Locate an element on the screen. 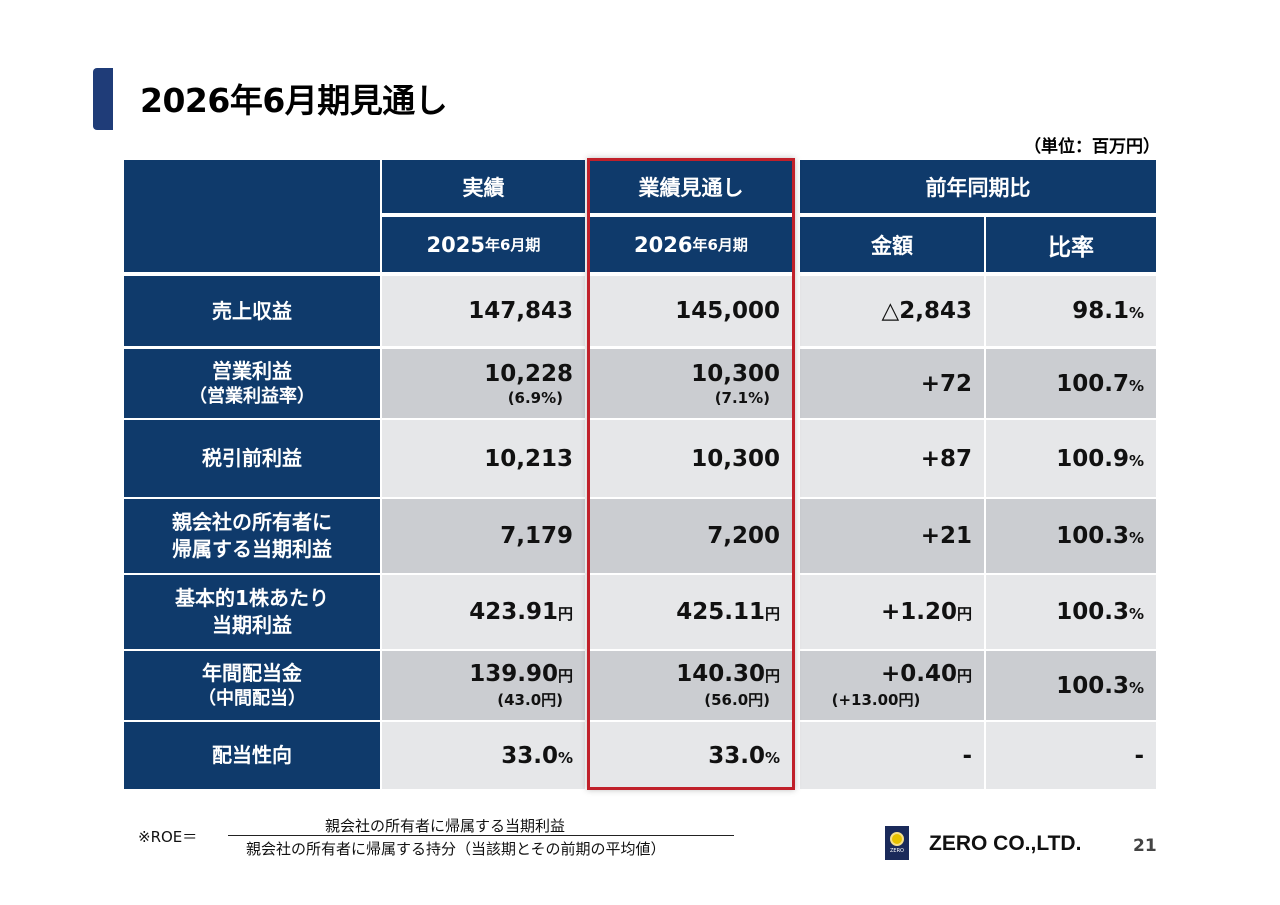  actual-number: 10,213 is located at coordinates (528, 458).